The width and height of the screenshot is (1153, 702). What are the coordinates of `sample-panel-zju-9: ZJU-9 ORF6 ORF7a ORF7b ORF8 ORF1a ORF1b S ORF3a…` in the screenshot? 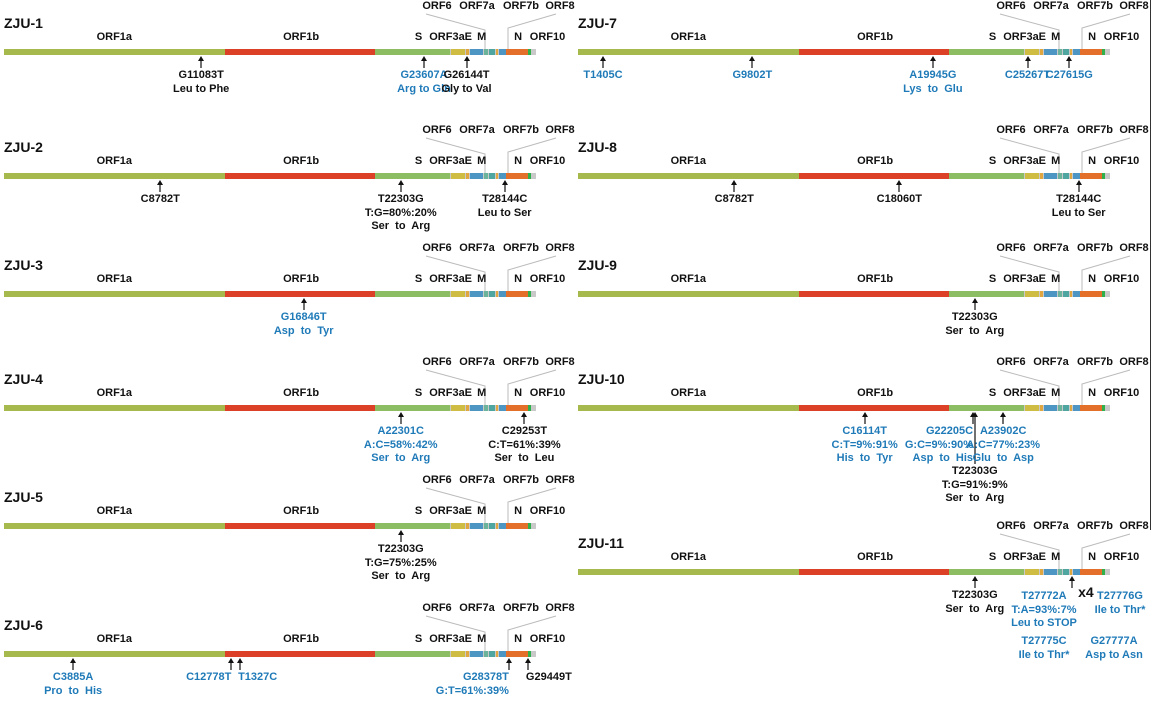 It's located at (861, 290).